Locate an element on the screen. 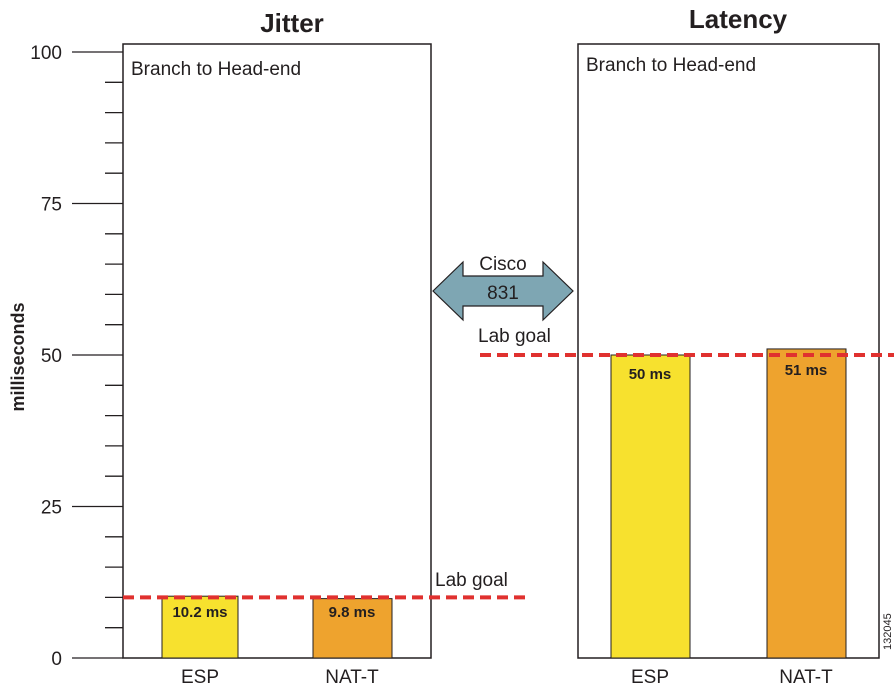  data-label-latency-esp: 50 ms is located at coordinates (650, 374).